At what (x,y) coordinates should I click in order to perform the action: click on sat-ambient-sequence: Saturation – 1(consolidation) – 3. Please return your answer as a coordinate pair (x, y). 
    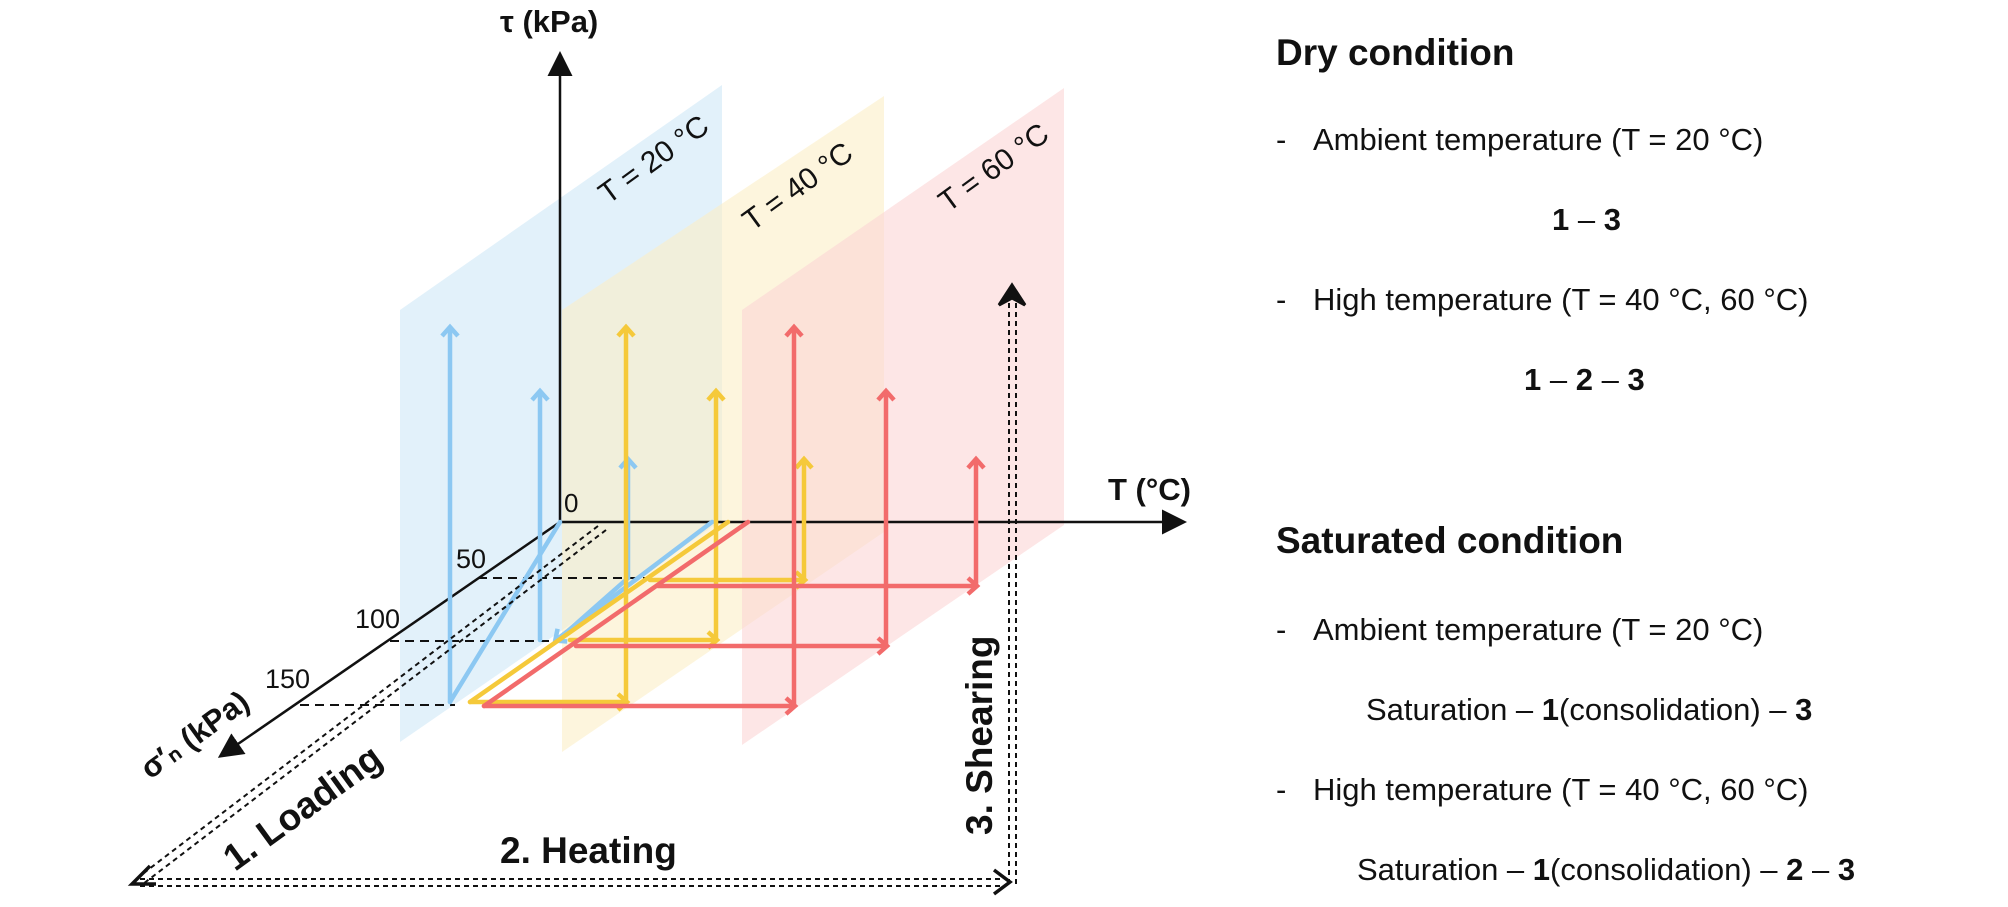
    Looking at the image, I should click on (1589, 710).